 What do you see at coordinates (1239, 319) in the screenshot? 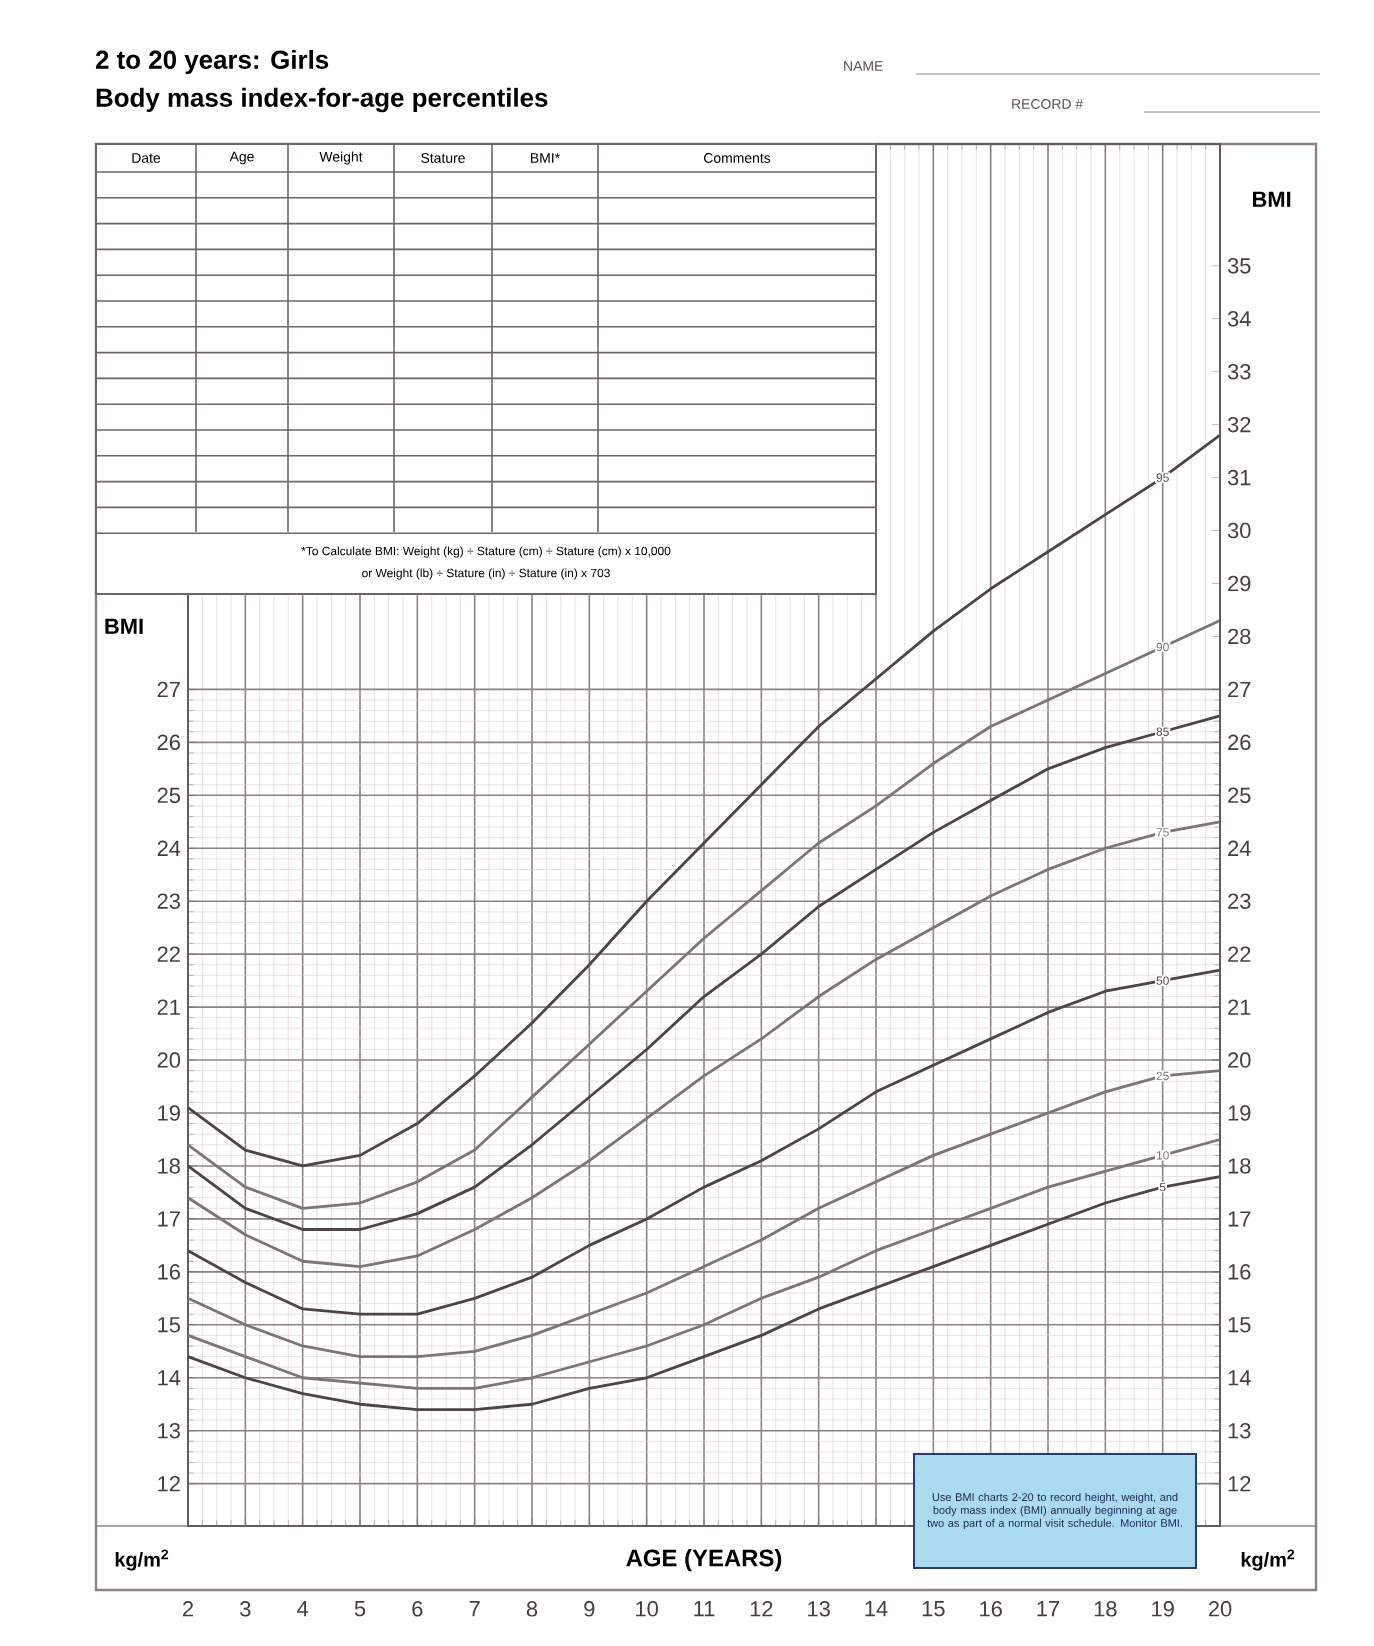
I see `y2-tick-label: 34` at bounding box center [1239, 319].